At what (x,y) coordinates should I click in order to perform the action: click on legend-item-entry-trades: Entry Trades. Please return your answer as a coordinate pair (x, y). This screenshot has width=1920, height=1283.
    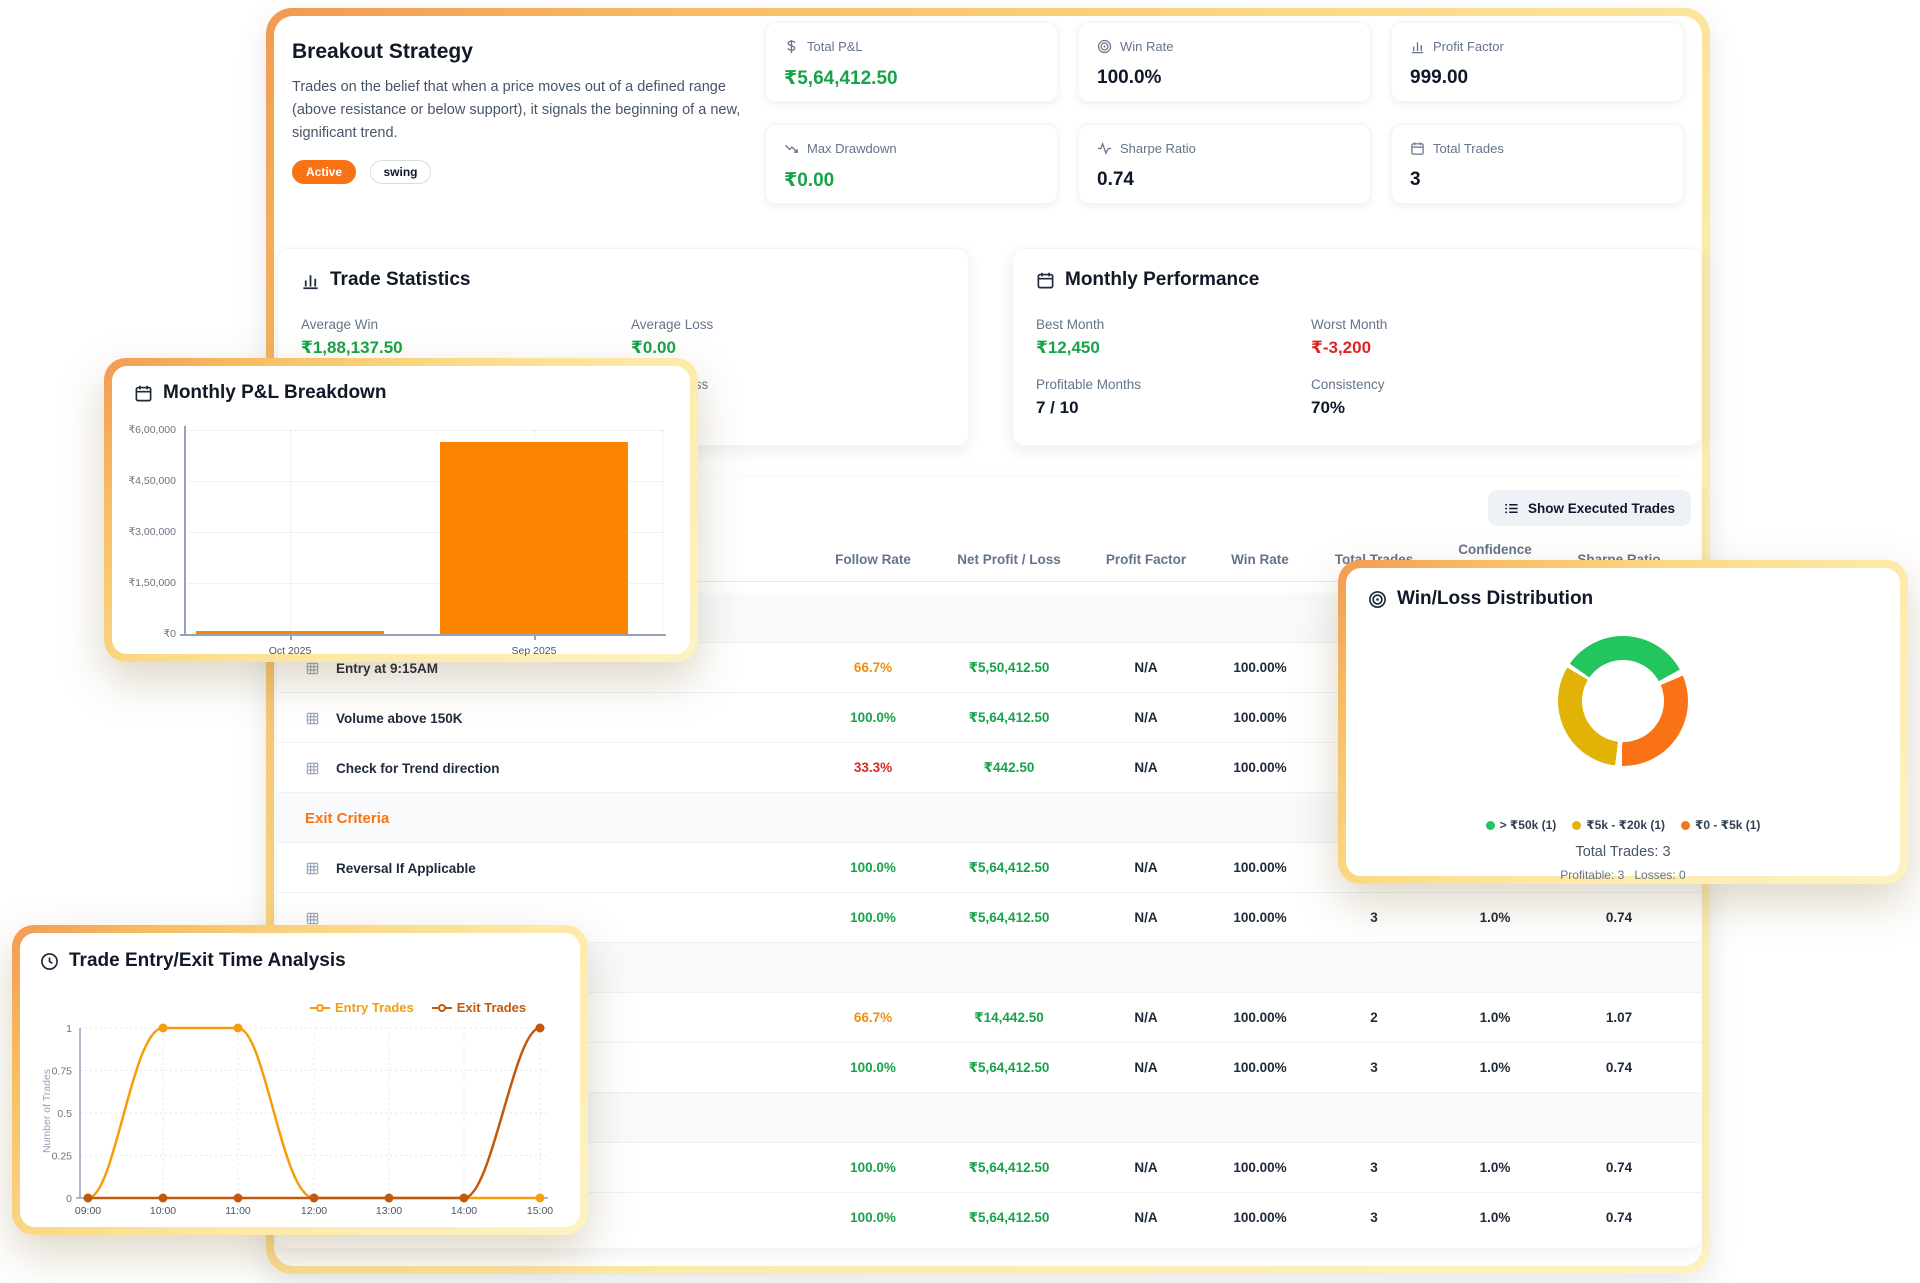
    Looking at the image, I should click on (362, 1007).